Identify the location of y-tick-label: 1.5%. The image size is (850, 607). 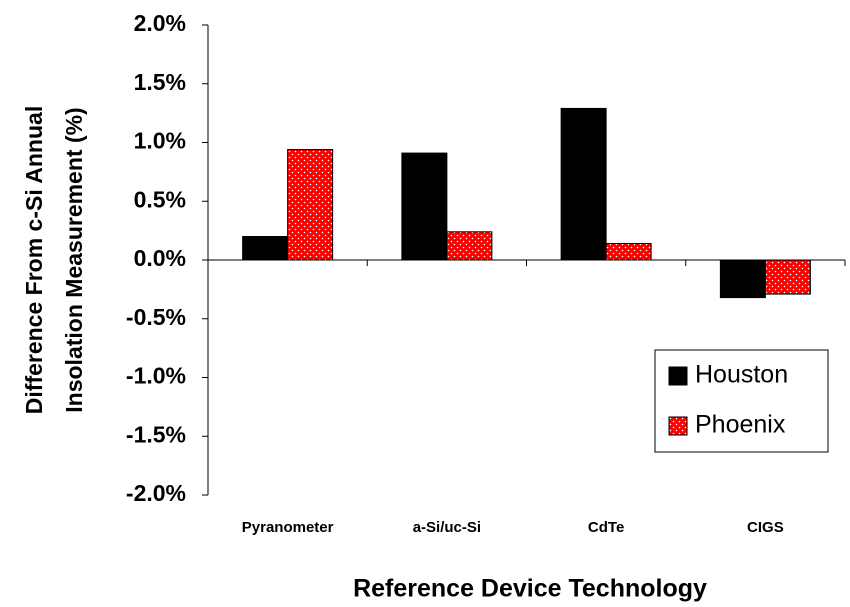
(160, 82).